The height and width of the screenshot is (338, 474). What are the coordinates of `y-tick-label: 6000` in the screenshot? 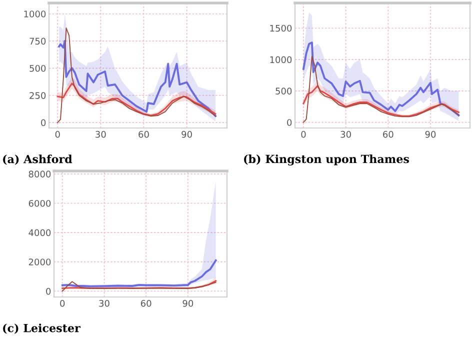 It's located at (39, 203).